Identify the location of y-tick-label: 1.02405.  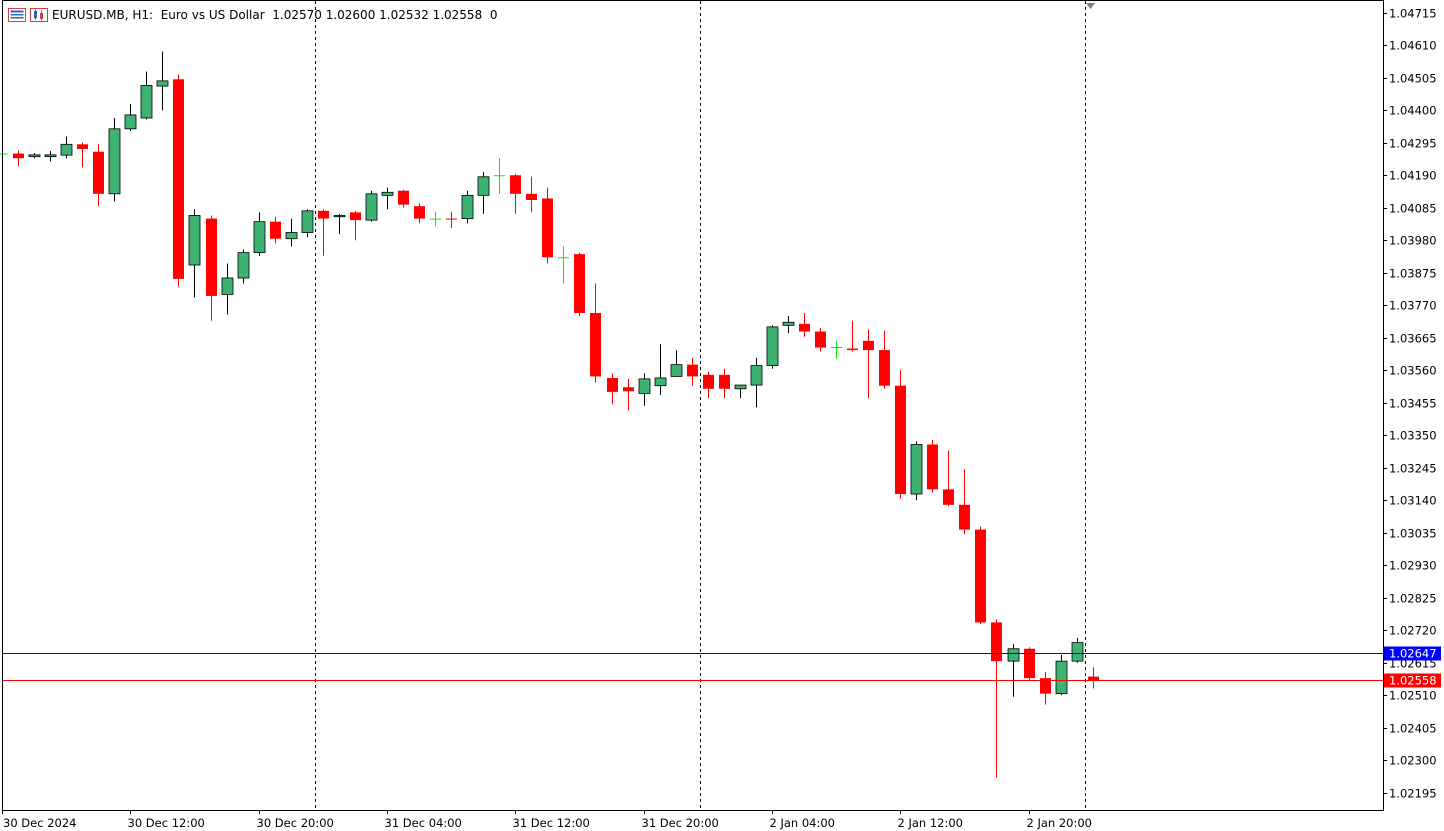
(1413, 729).